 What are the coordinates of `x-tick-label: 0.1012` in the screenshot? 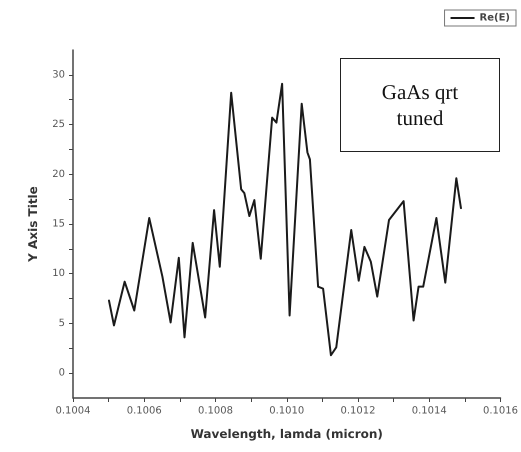 It's located at (358, 411).